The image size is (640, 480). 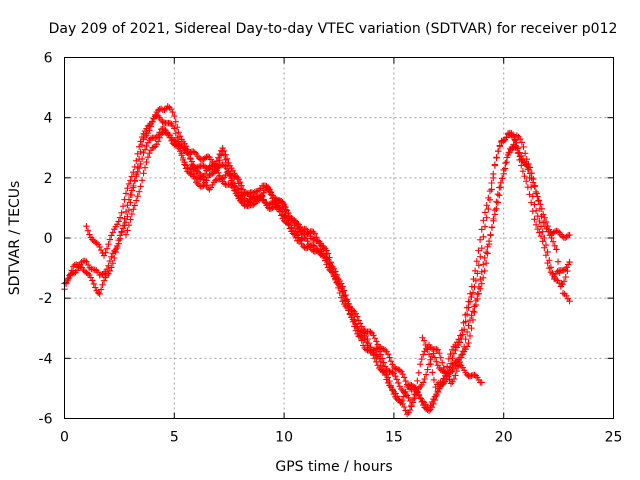 I want to click on y-tick-label: -2, so click(x=46, y=299).